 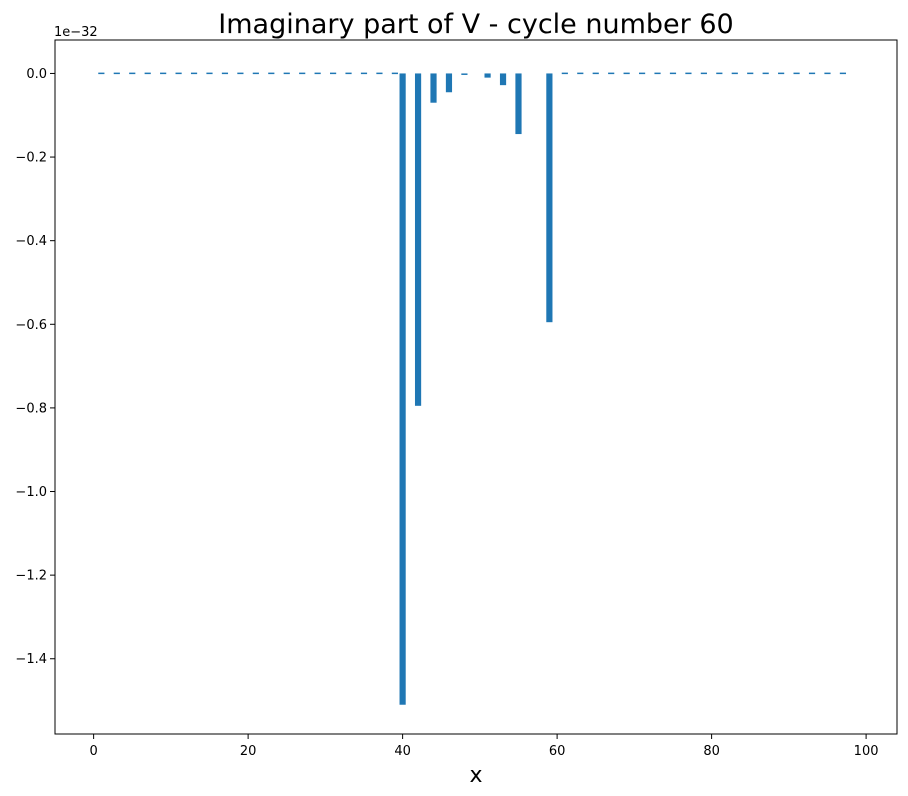 What do you see at coordinates (402, 751) in the screenshot?
I see `x-tick-label: 40` at bounding box center [402, 751].